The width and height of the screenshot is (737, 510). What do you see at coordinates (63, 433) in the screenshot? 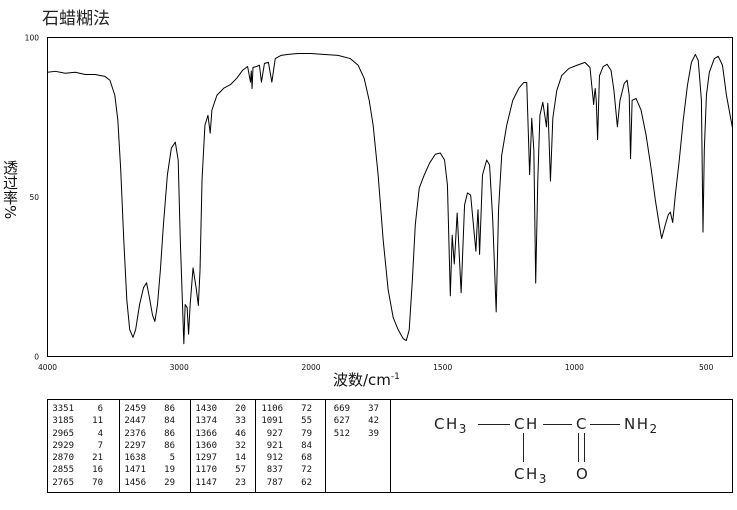
I see `peak-wavenumber: 2965` at bounding box center [63, 433].